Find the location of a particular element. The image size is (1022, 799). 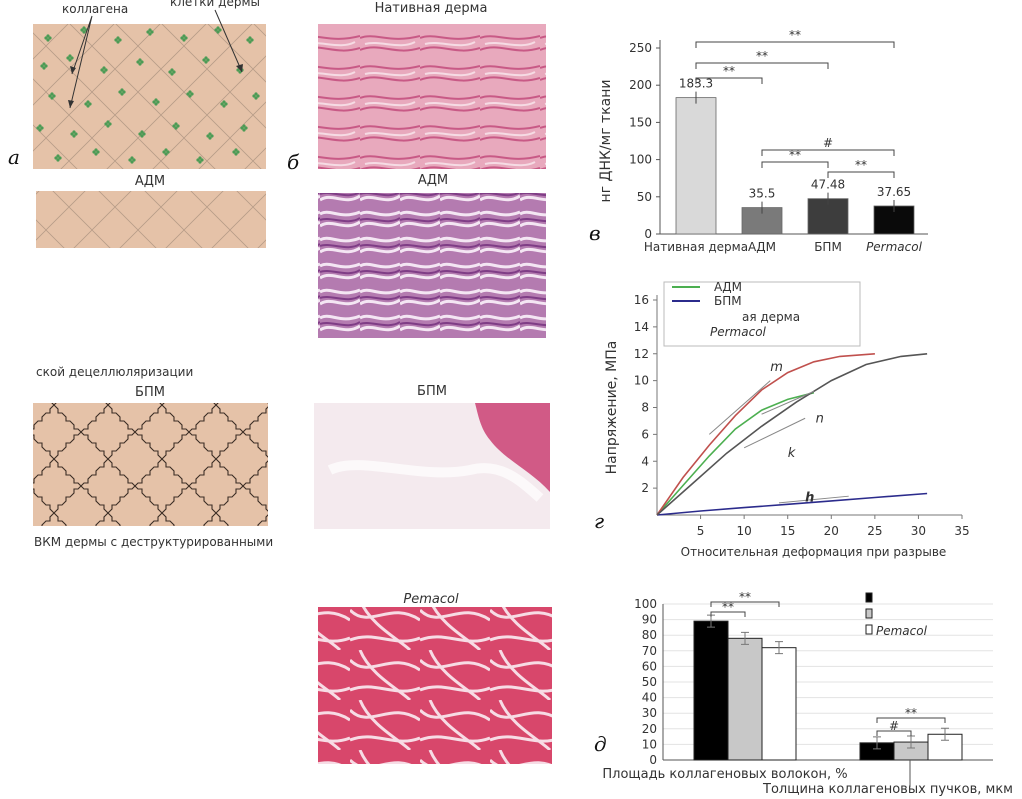

y-tick-label: 250 is located at coordinates (640, 48).